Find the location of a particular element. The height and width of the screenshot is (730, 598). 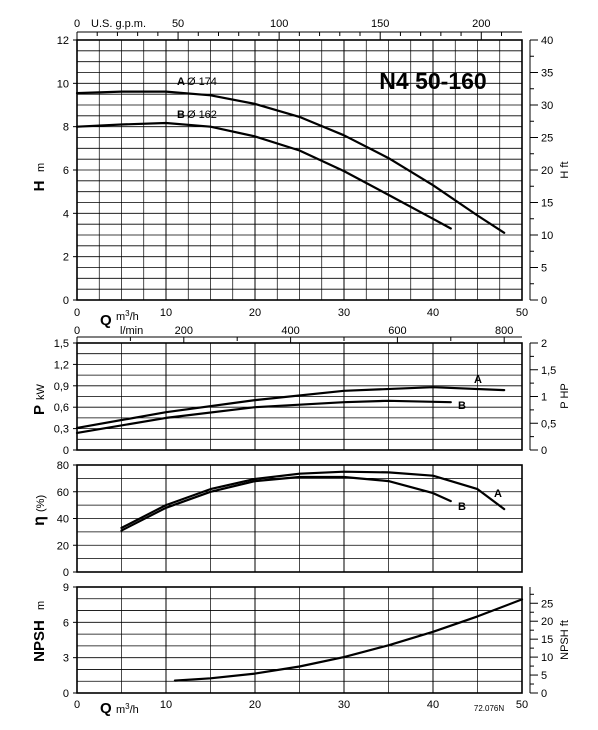

q-tick-label-head: 0 is located at coordinates (77, 313).